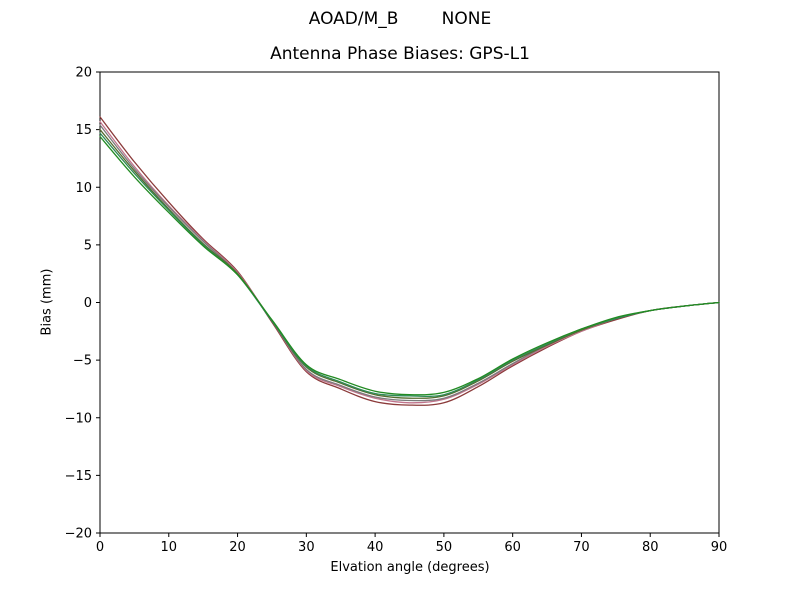 This screenshot has height=600, width=800. What do you see at coordinates (400, 19) in the screenshot?
I see `chart-title: AOAD/M_B NONE` at bounding box center [400, 19].